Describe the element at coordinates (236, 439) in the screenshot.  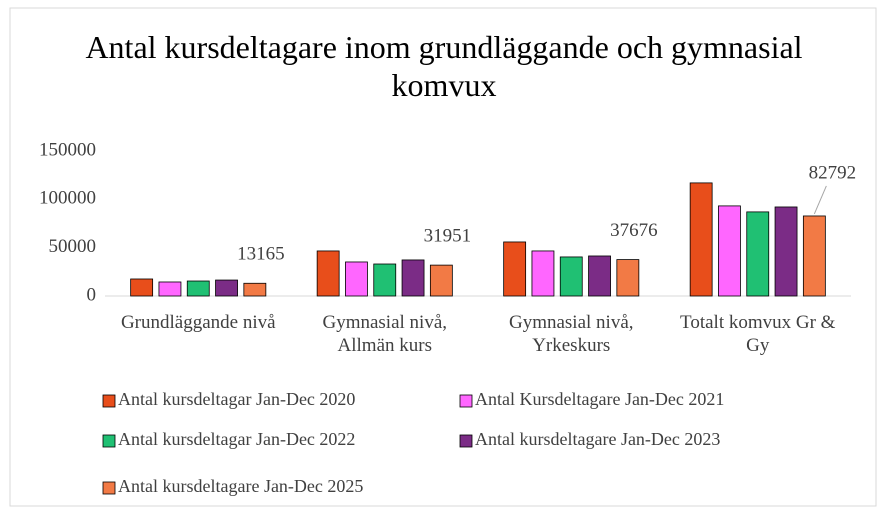
I see `legend-label: Antal kursdeltagar Jan-Dec 2022` at that location.